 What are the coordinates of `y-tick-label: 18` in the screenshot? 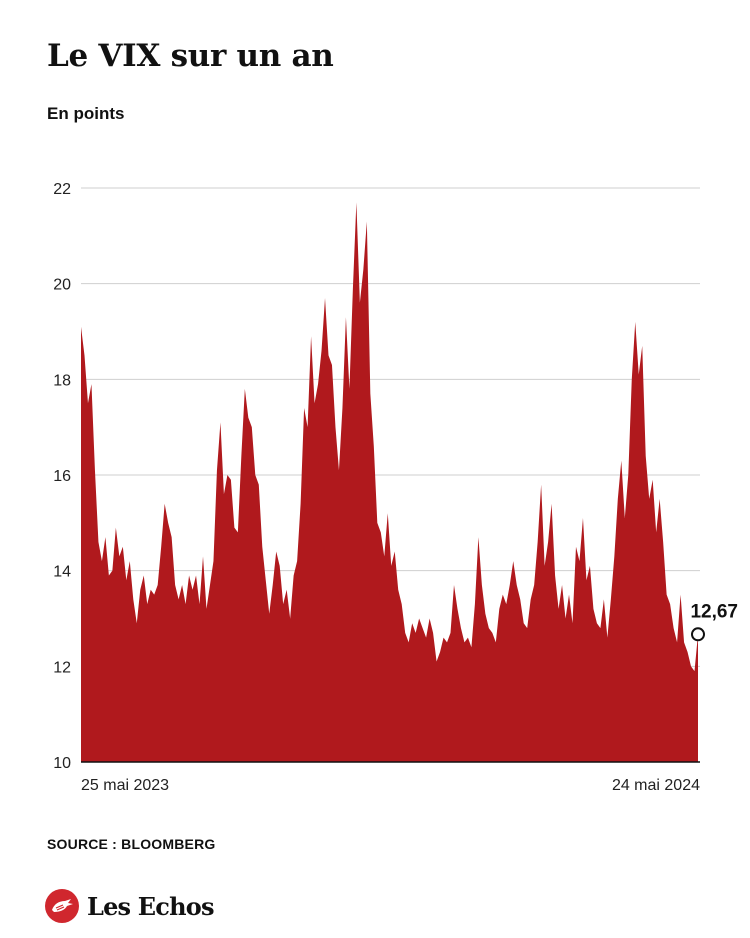 It's located at (62, 380).